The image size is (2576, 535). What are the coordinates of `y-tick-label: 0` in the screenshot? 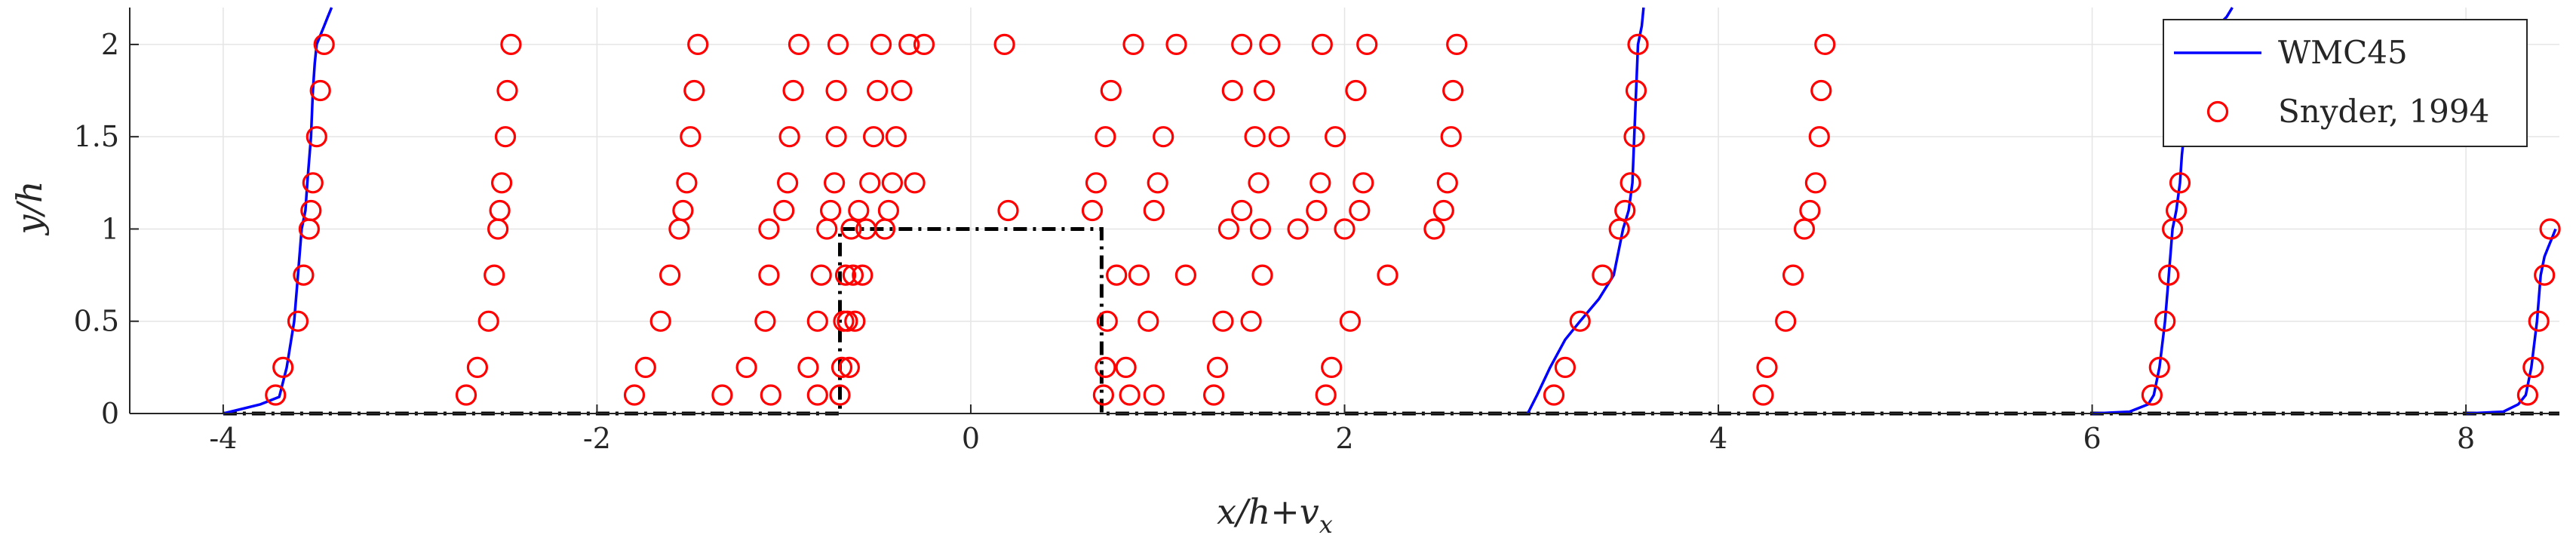 It's located at (110, 413).